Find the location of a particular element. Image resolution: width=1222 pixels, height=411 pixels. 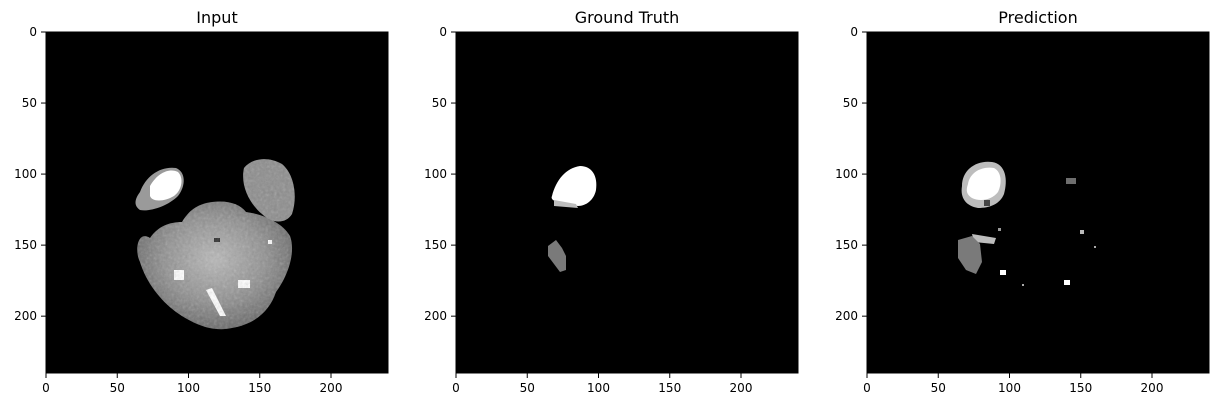

panel-title: Input is located at coordinates (216, 17).